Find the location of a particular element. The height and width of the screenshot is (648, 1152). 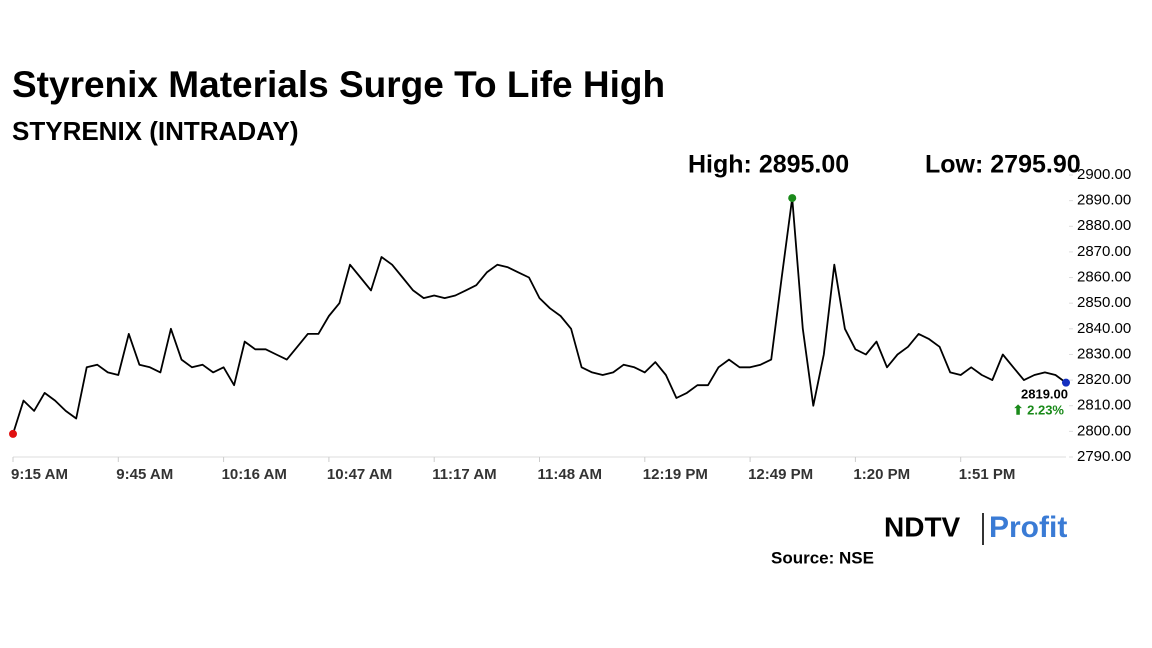

x-tick-label: 10:47 AM is located at coordinates (359, 474).